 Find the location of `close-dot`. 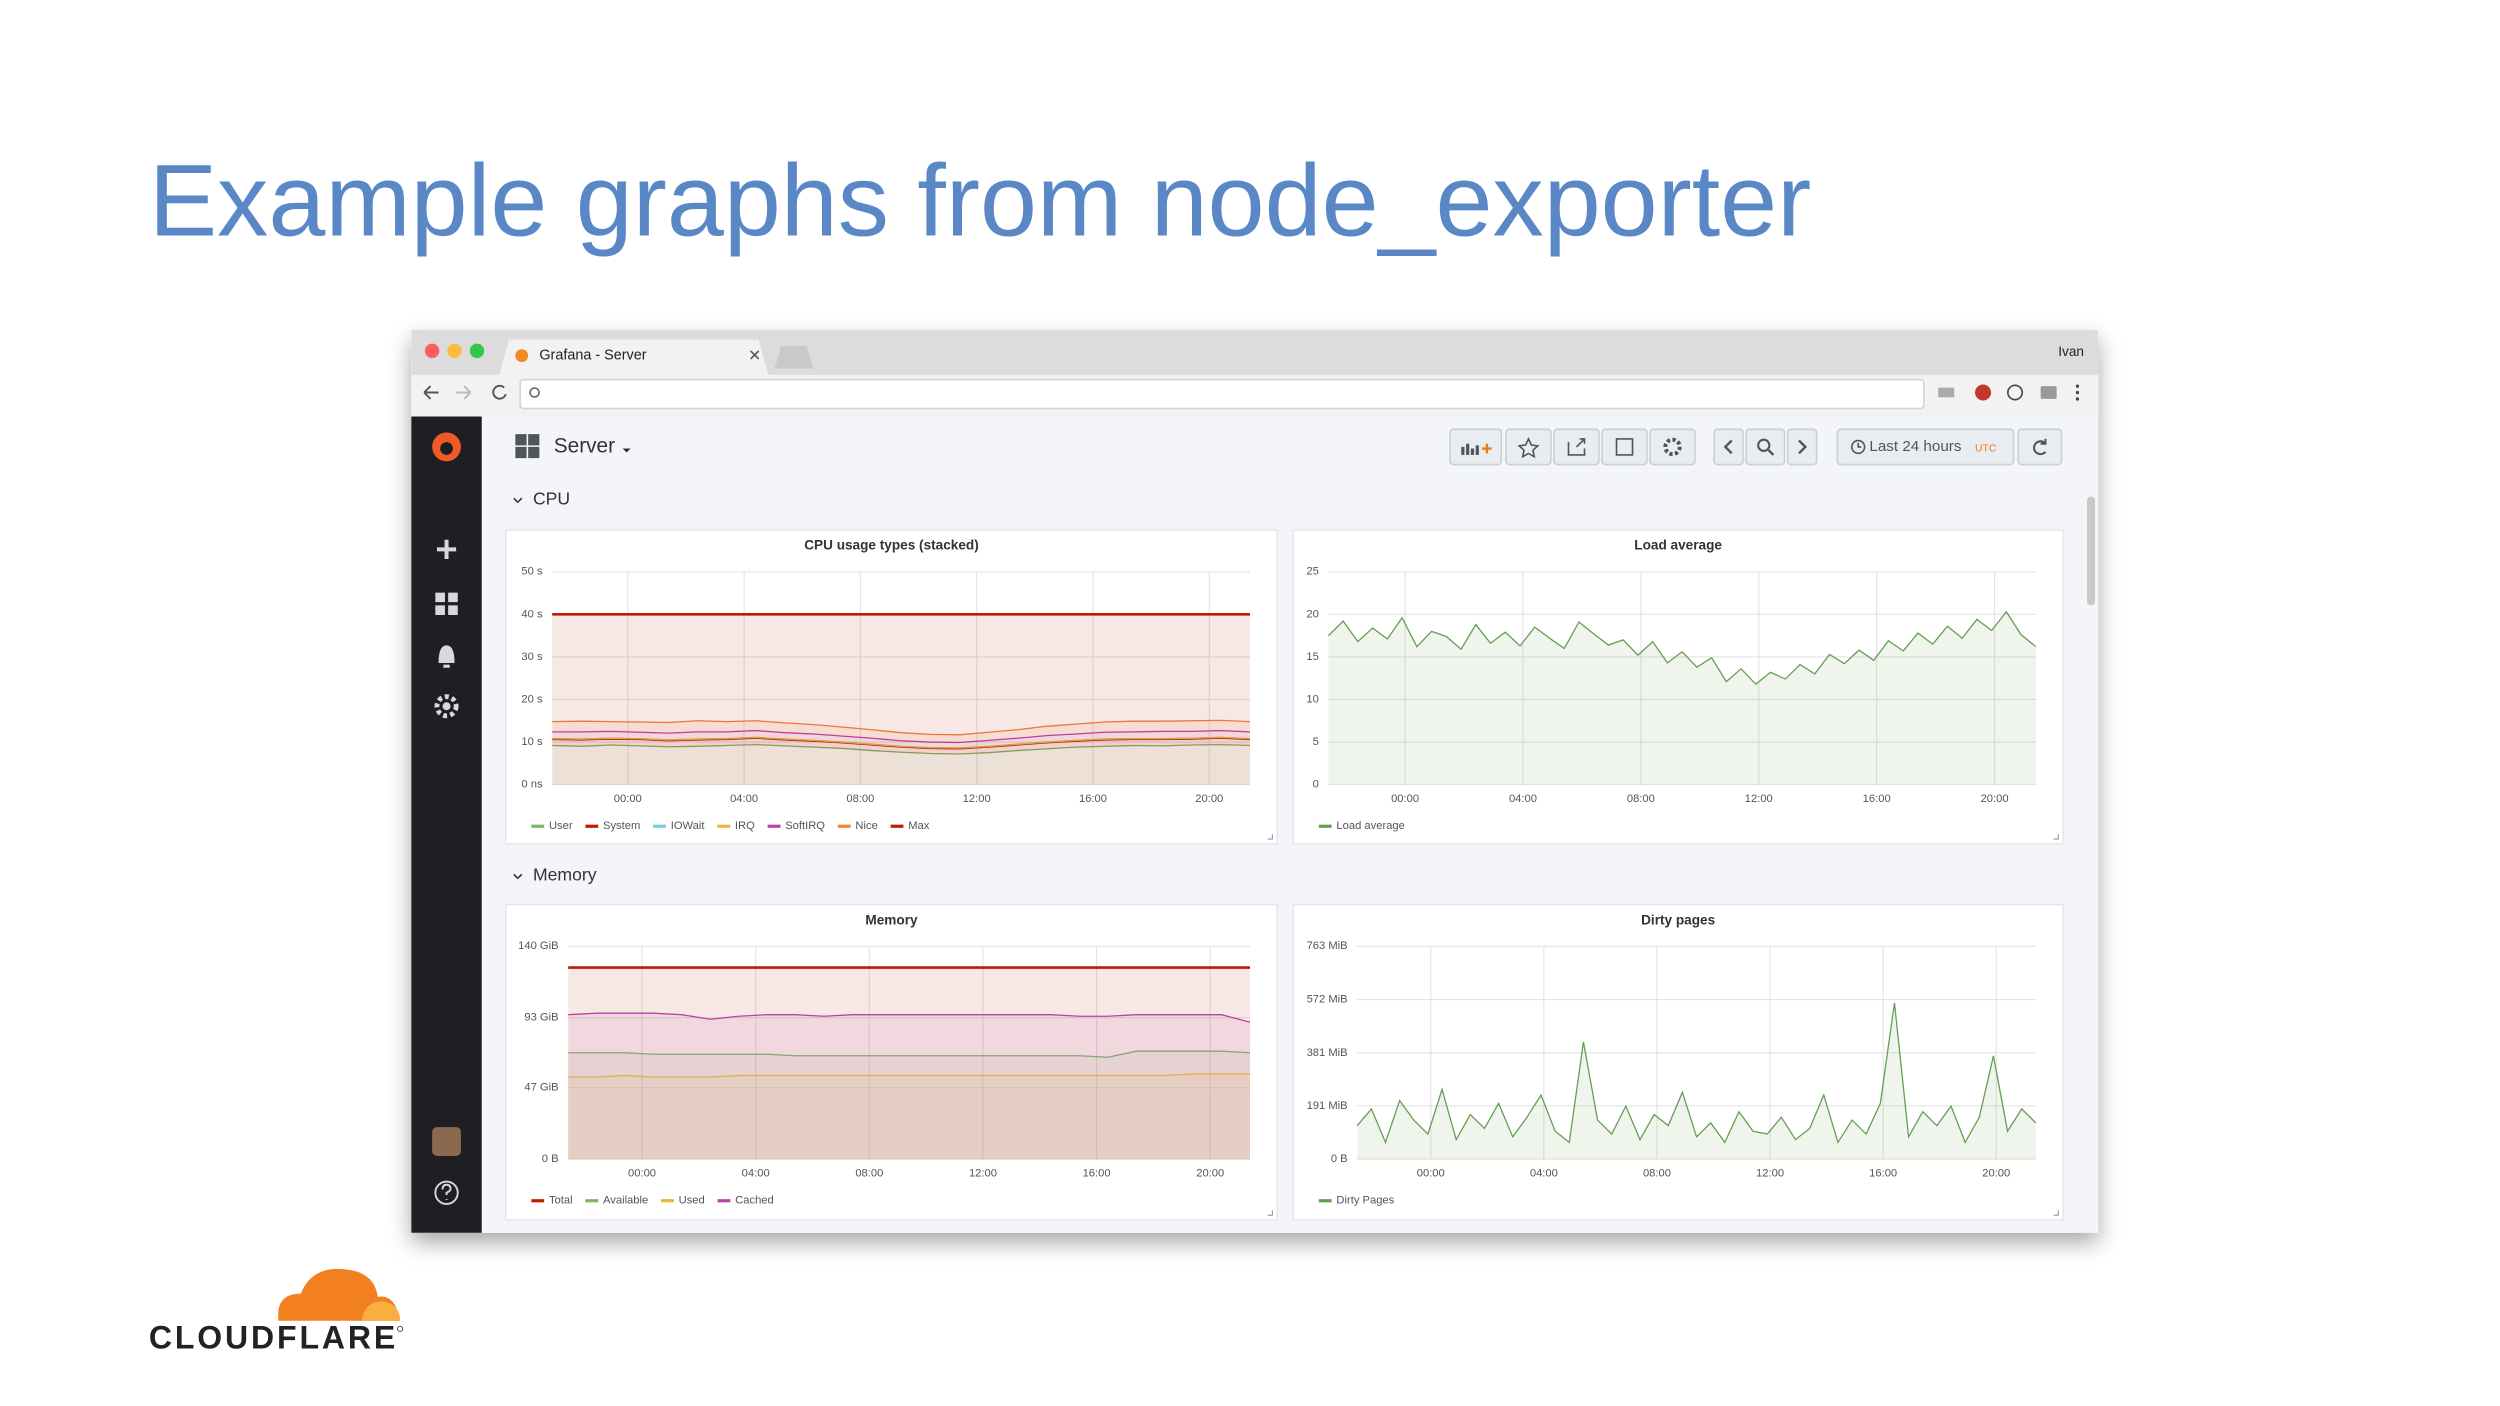

close-dot is located at coordinates (432, 351).